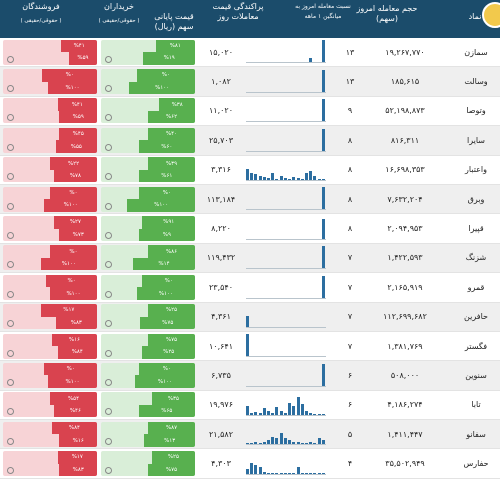  What do you see at coordinates (476, 258) in the screenshot?
I see `row-symbol: شزنگ` at bounding box center [476, 258].